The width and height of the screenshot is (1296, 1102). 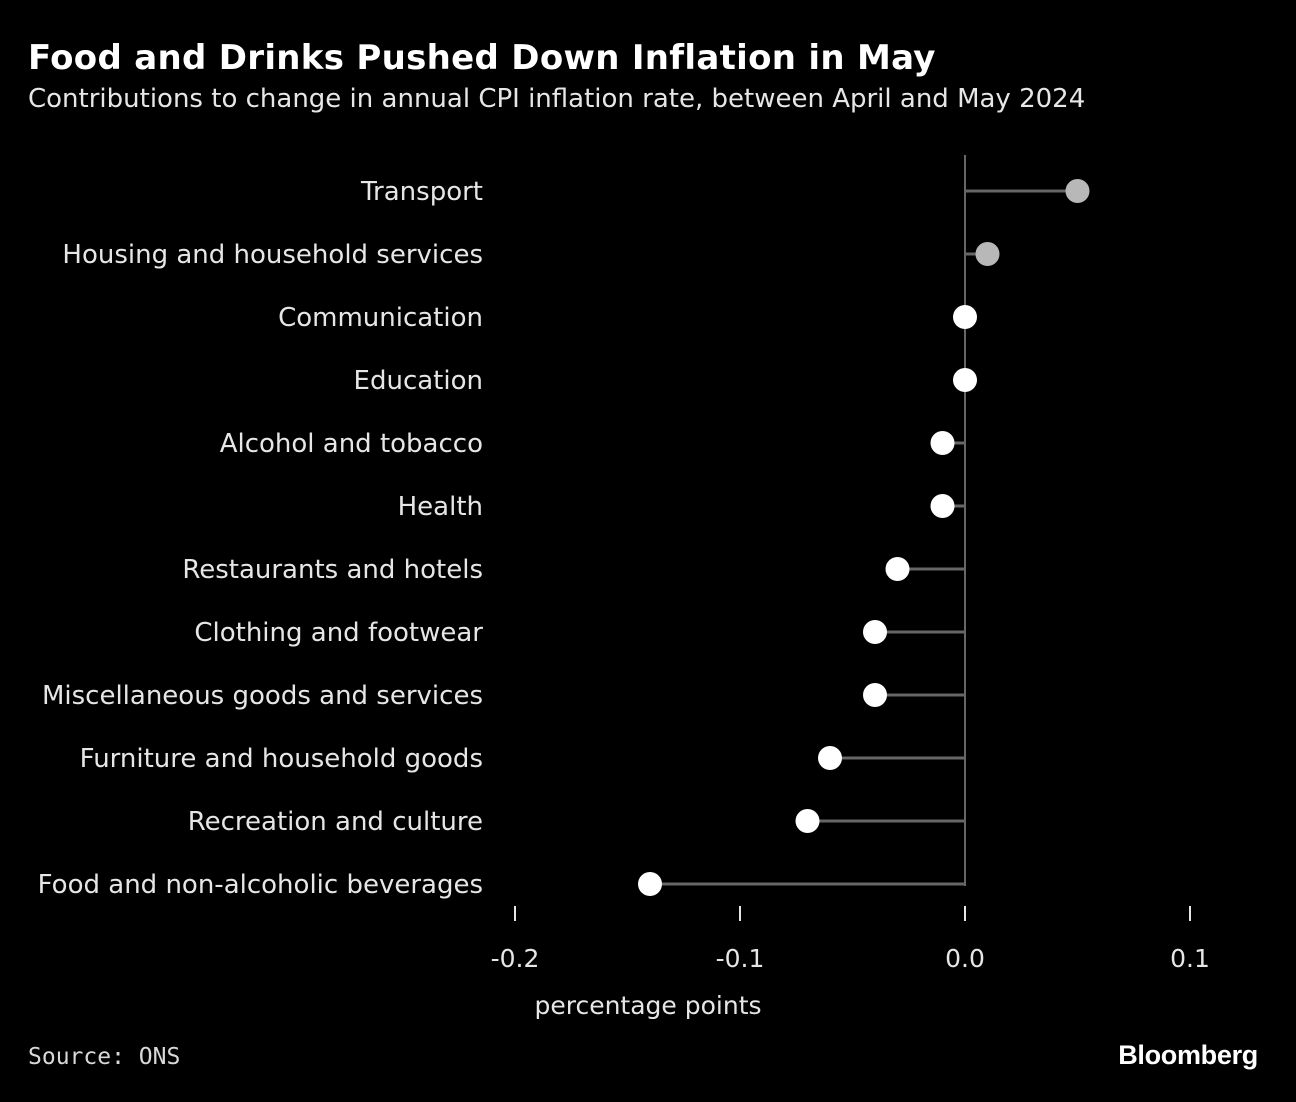 I want to click on x-axis-title: percentage points, so click(x=647, y=1005).